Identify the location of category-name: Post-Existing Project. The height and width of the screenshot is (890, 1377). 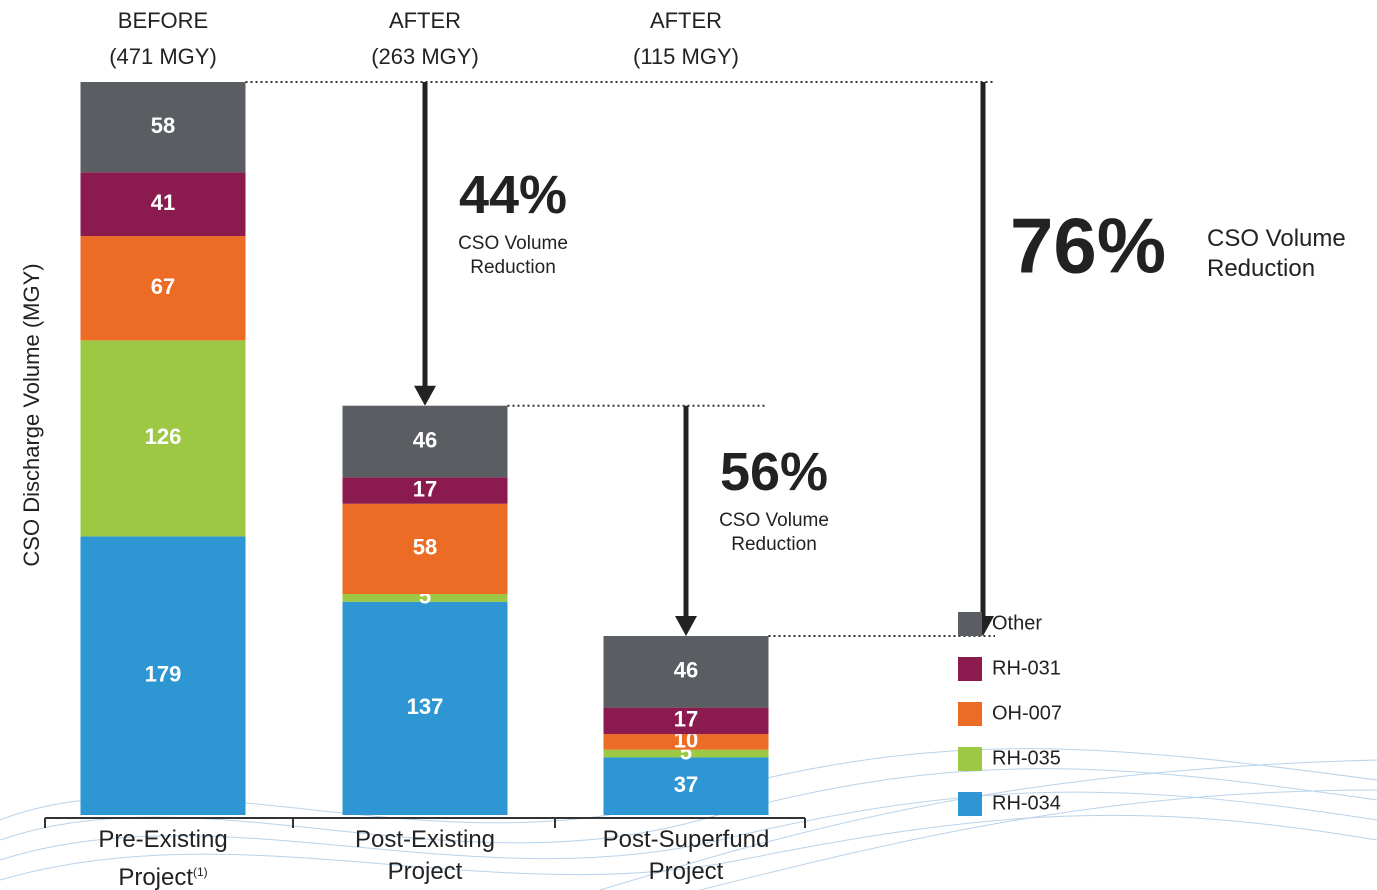
(425, 855).